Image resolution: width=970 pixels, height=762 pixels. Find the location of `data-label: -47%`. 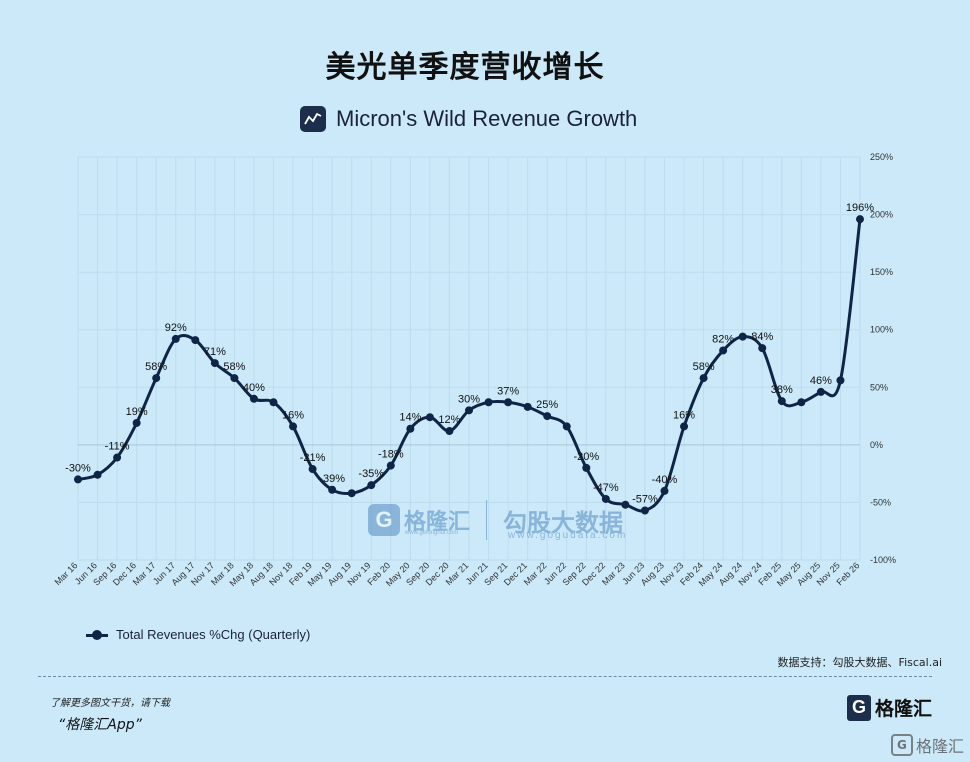

data-label: -47% is located at coordinates (606, 488).